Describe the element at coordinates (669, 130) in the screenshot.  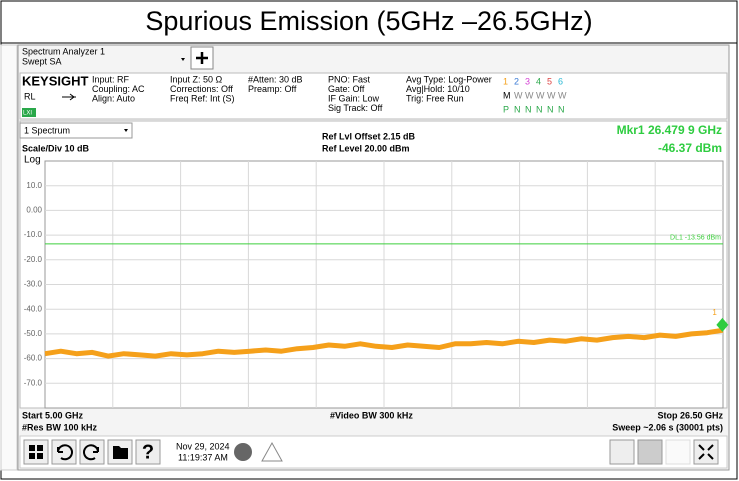
I see `marker-freq: Mkr1 26.479 9 GHz` at that location.